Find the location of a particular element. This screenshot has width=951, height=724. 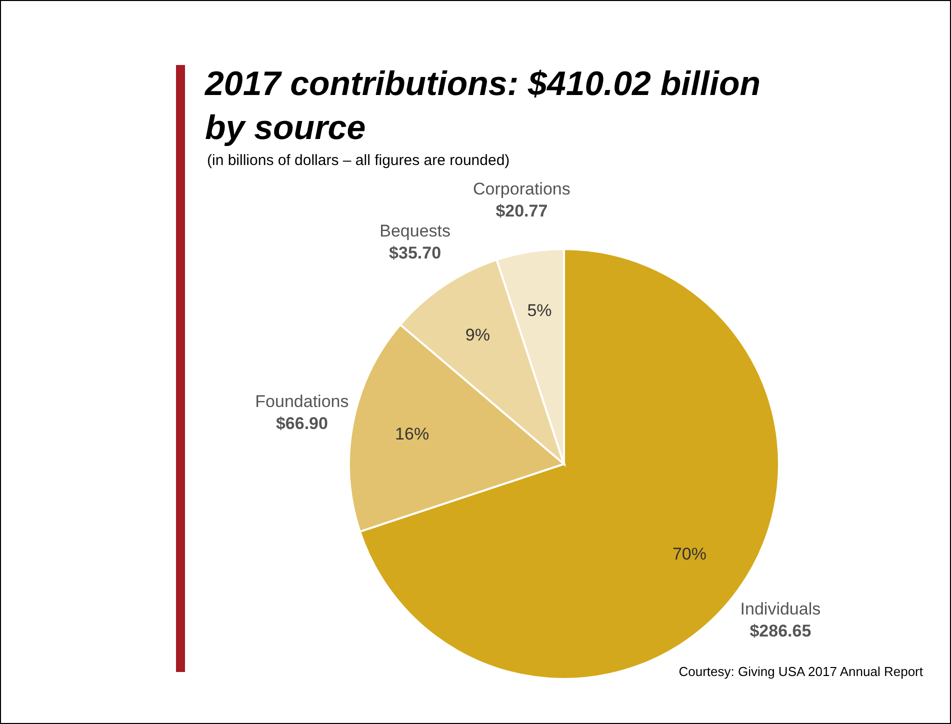

slice-label: Individuals is located at coordinates (780, 608).